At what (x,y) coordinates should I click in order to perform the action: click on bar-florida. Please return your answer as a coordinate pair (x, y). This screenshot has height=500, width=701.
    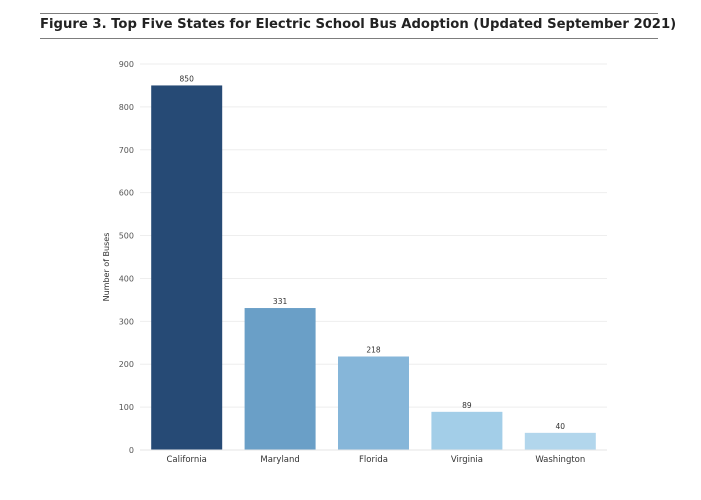
    Looking at the image, I should click on (373, 403).